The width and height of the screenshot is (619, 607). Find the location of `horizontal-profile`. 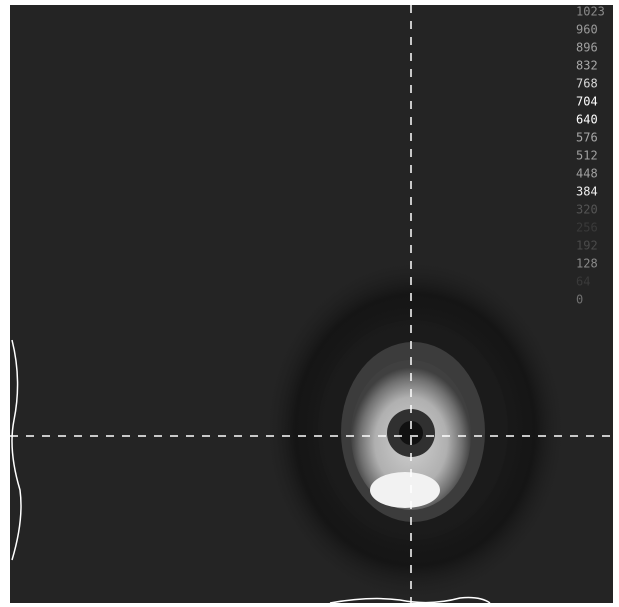

horizontal-profile is located at coordinates (410, 600).